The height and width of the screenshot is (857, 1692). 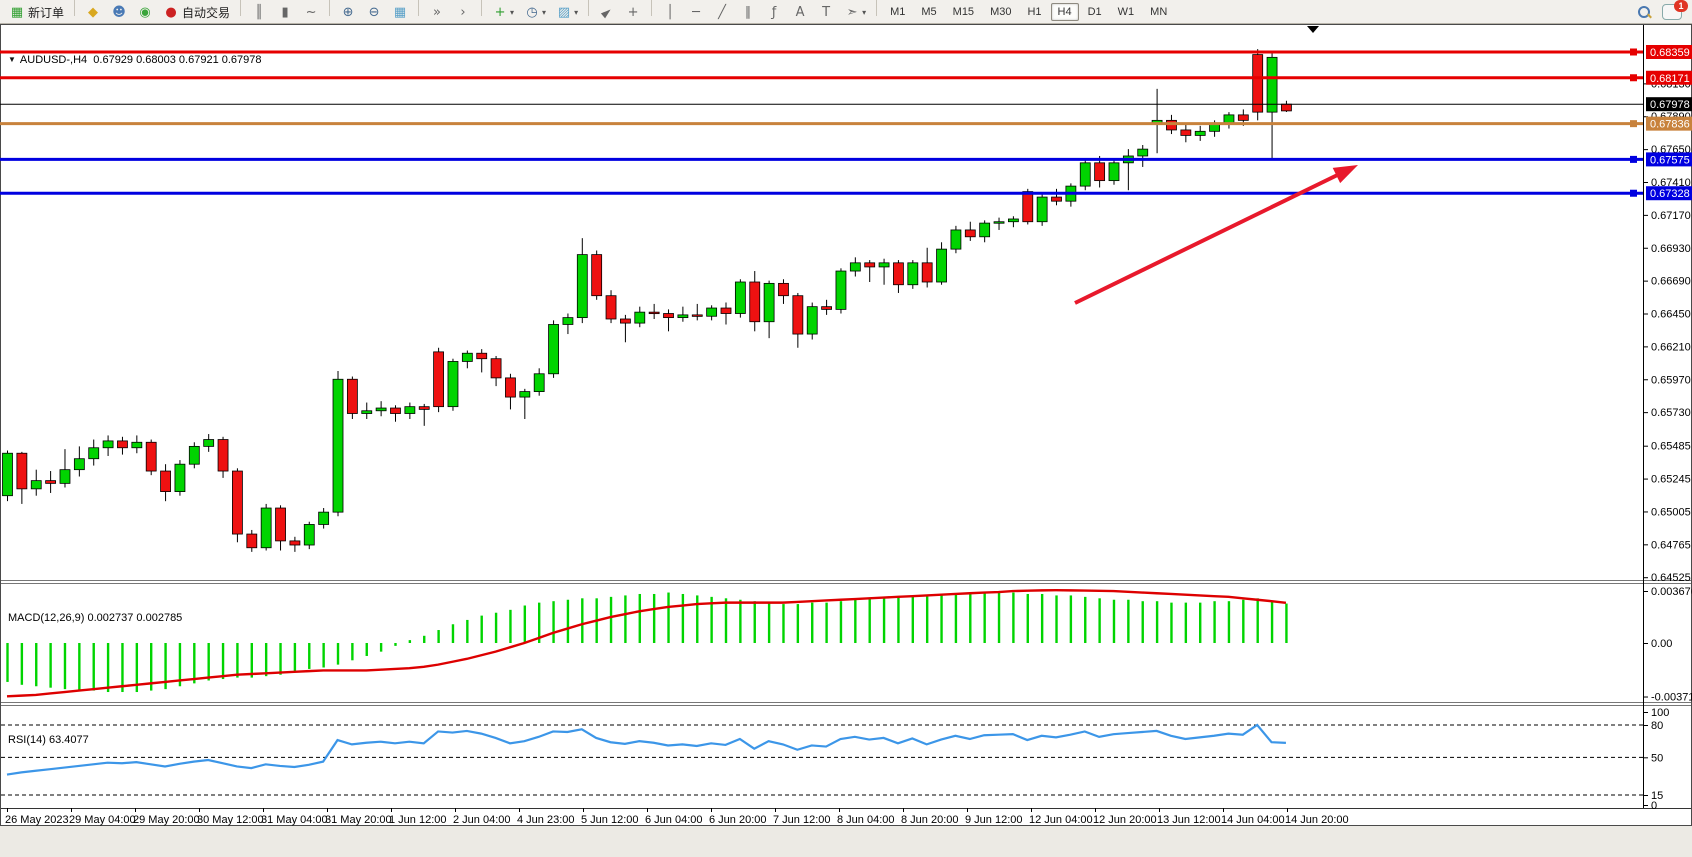 I want to click on zoom-in-button: ⊕, so click(x=348, y=13).